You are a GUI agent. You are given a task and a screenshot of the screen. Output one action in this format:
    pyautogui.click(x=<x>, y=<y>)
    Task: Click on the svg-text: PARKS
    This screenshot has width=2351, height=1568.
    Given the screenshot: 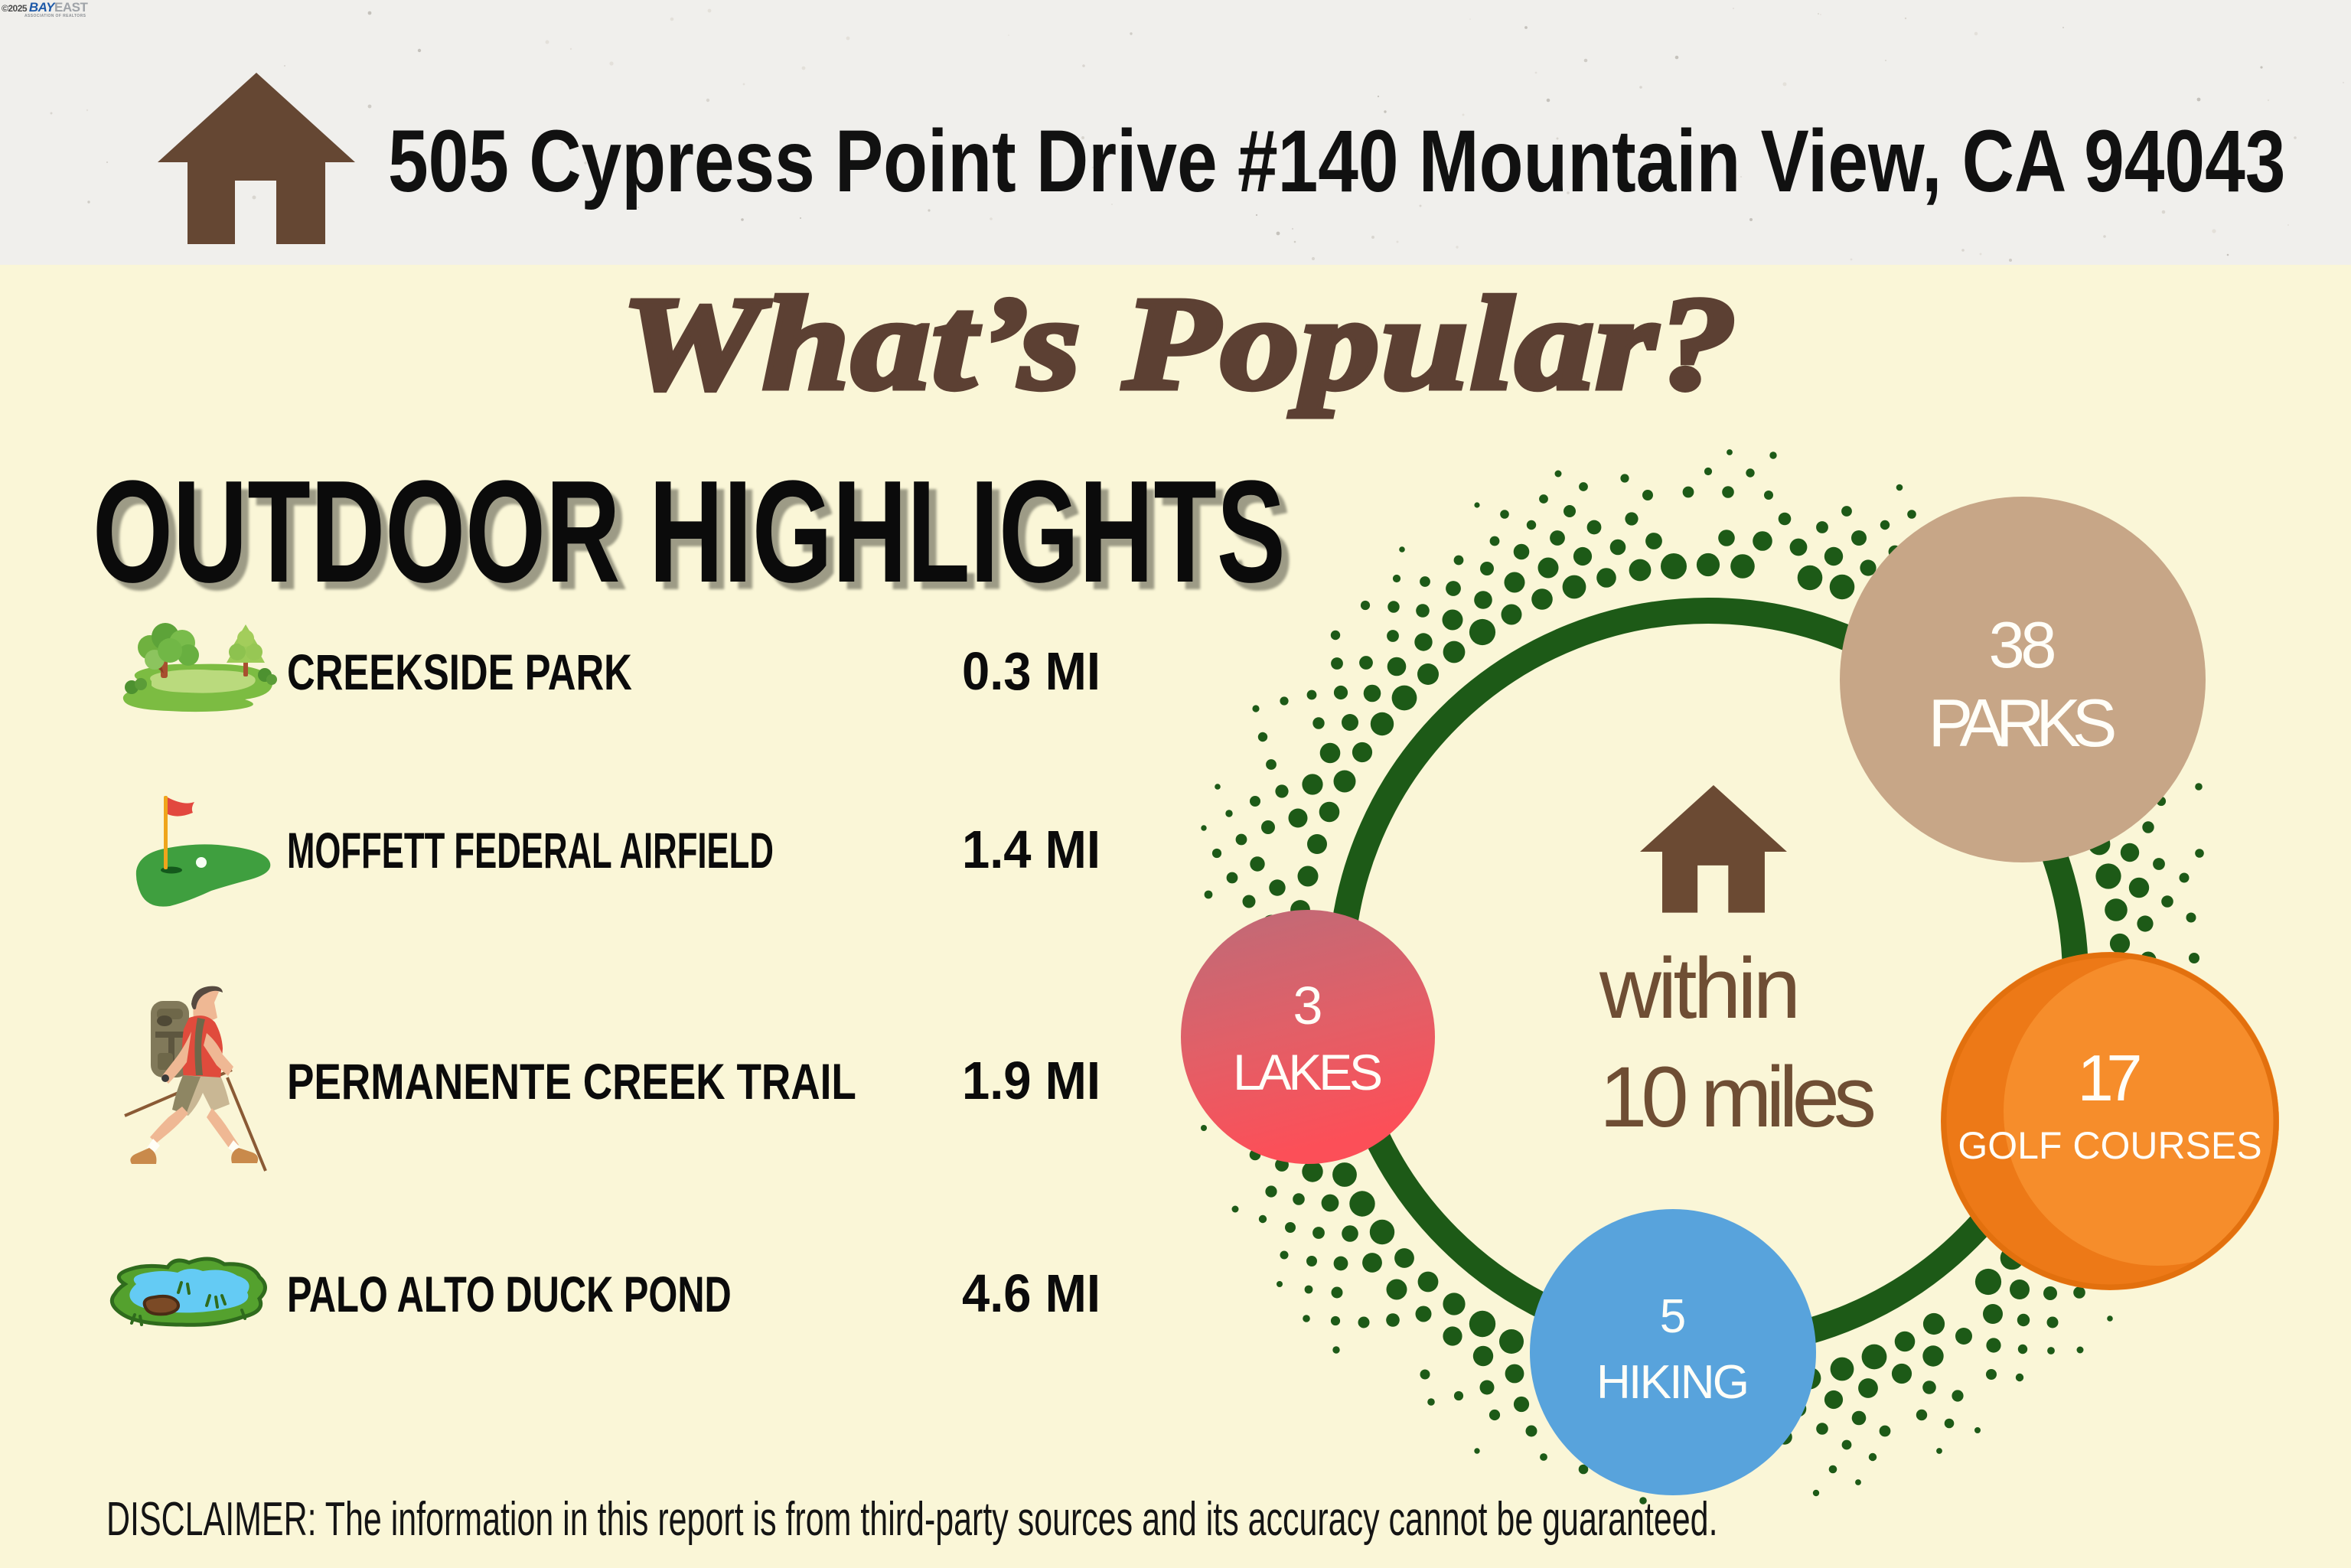 What is the action you would take?
    pyautogui.click(x=2023, y=723)
    